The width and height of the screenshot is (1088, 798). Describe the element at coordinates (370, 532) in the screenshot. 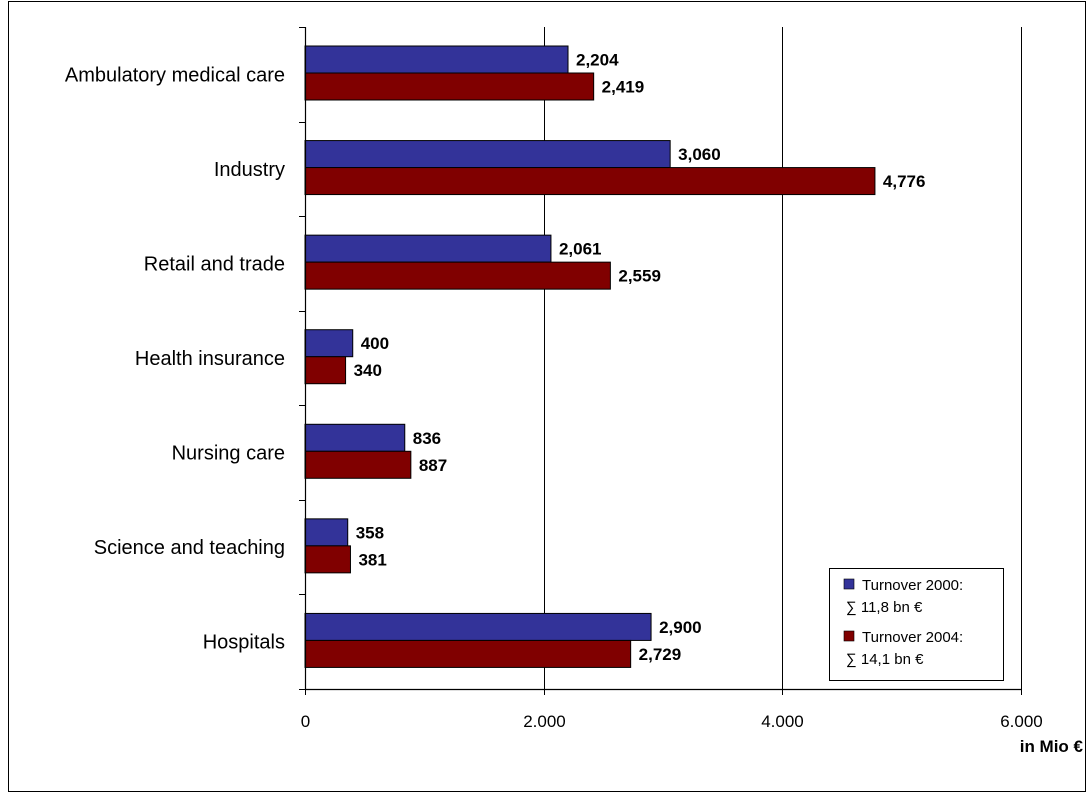

I see `data-label-series-0-cat-5: 358` at that location.